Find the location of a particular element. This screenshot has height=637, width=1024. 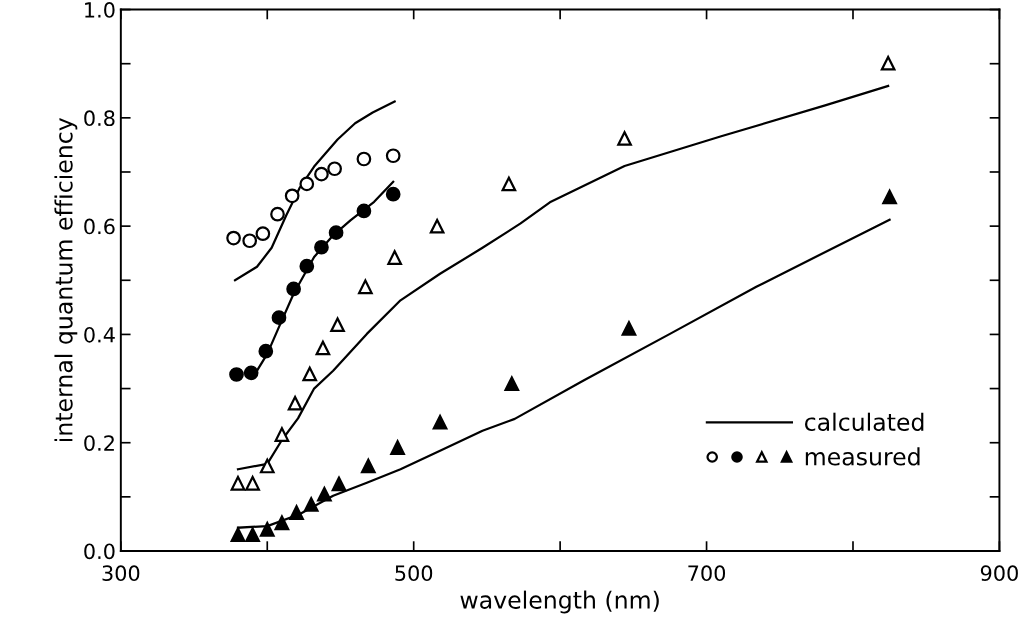

x-tick-label: 300 is located at coordinates (121, 573).